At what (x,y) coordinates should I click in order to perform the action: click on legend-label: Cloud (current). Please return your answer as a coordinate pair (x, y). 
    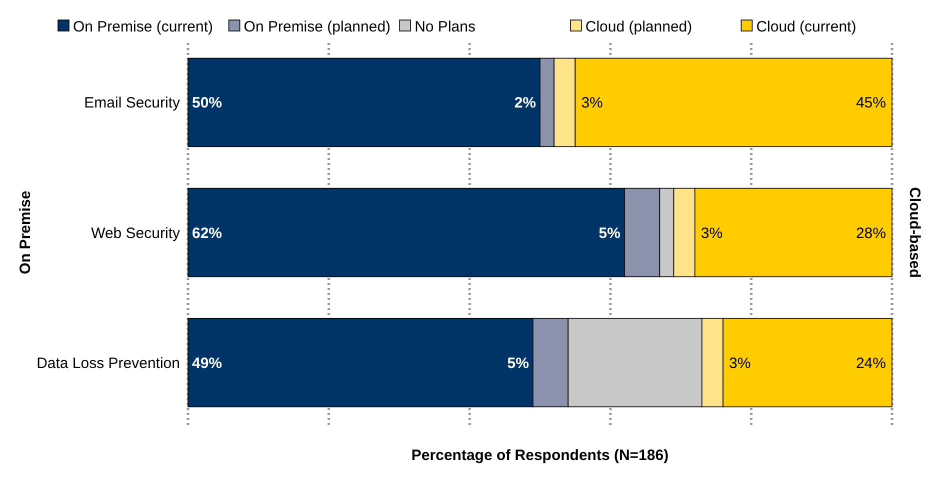
    Looking at the image, I should click on (806, 27).